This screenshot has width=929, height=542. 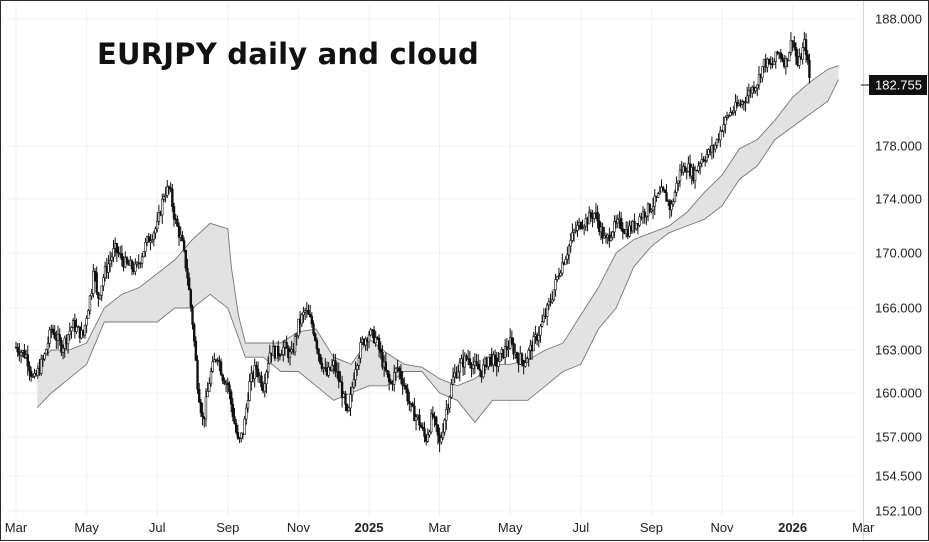 What do you see at coordinates (898, 308) in the screenshot?
I see `y-tick-label: 166.000` at bounding box center [898, 308].